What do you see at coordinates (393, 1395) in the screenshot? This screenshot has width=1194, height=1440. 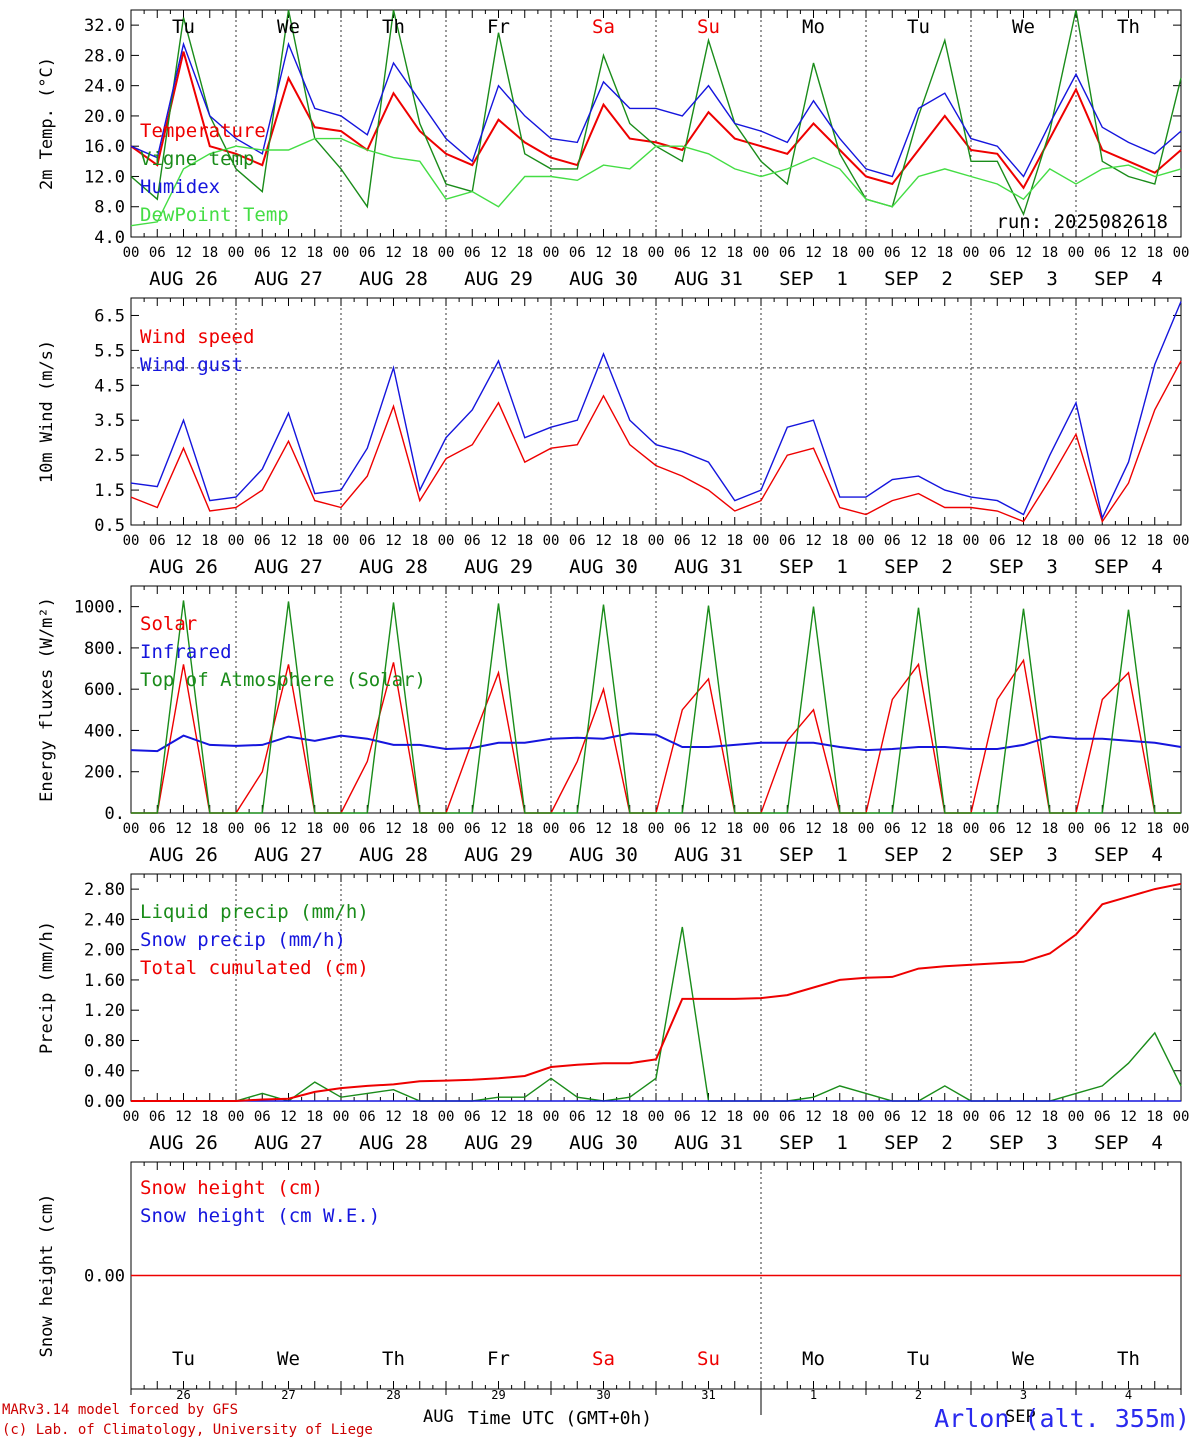 I see `day-number: 28` at bounding box center [393, 1395].